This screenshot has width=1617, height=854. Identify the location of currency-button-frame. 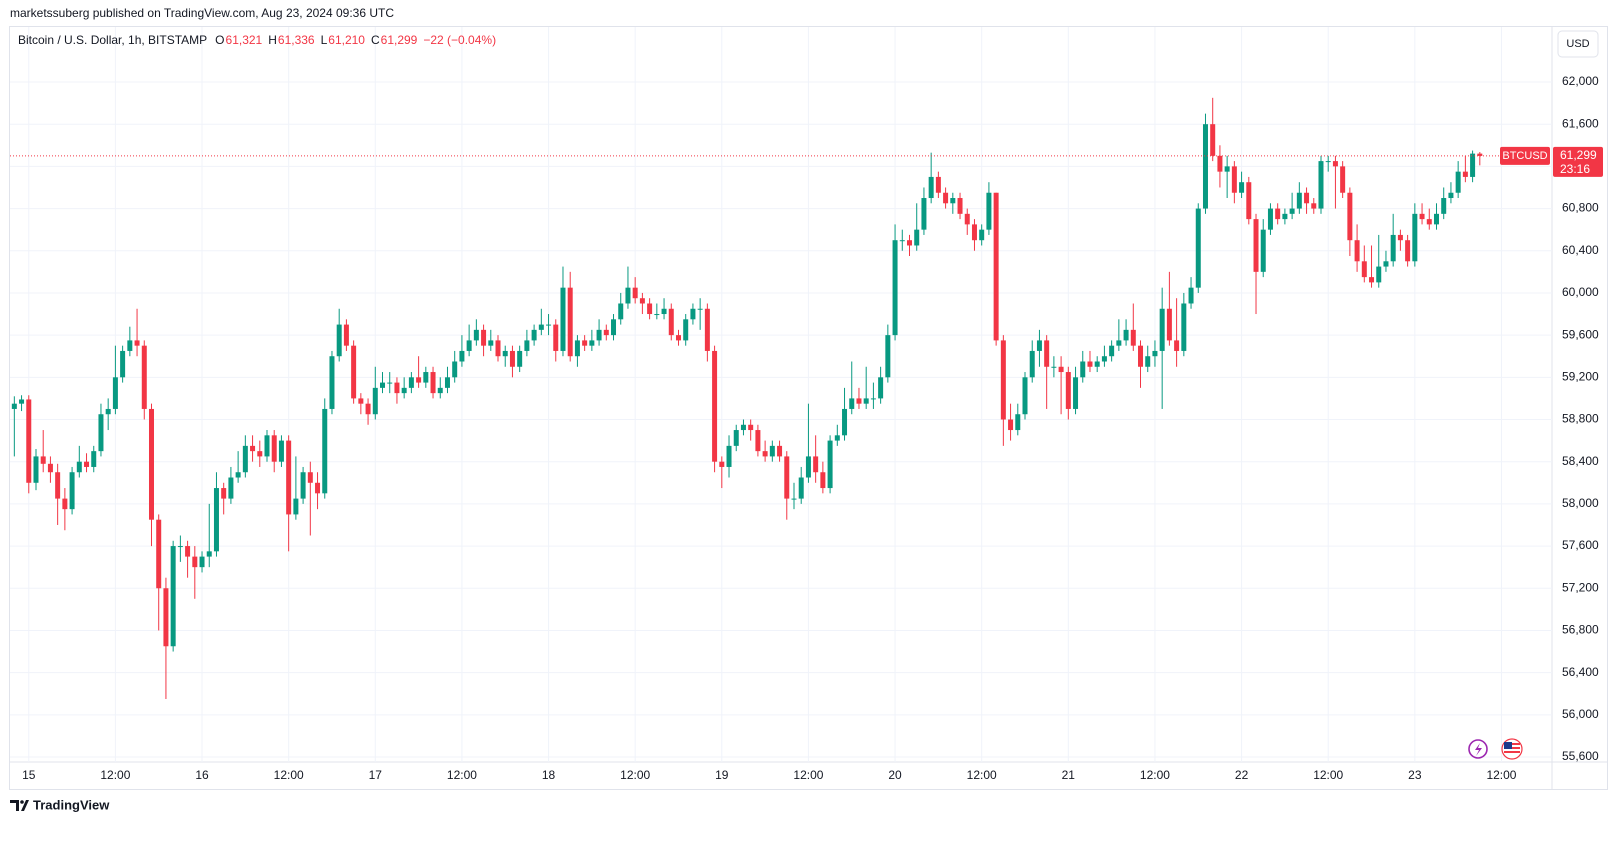
(1578, 44).